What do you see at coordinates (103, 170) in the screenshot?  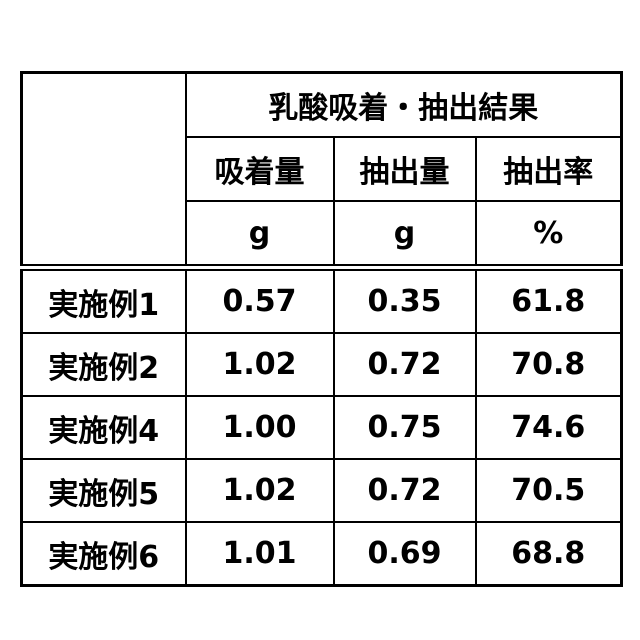 I see `corner-cell` at bounding box center [103, 170].